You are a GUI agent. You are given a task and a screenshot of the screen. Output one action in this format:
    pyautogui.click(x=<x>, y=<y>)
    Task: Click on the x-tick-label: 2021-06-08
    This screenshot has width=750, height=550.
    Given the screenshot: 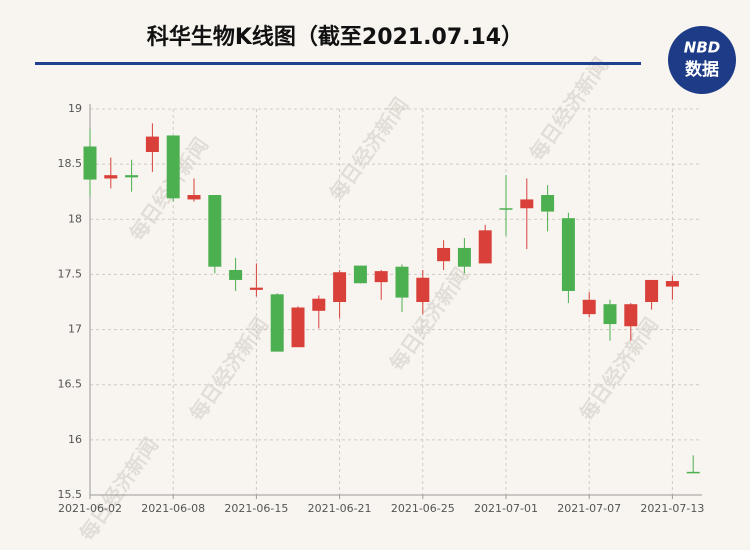 What is the action you would take?
    pyautogui.click(x=173, y=508)
    